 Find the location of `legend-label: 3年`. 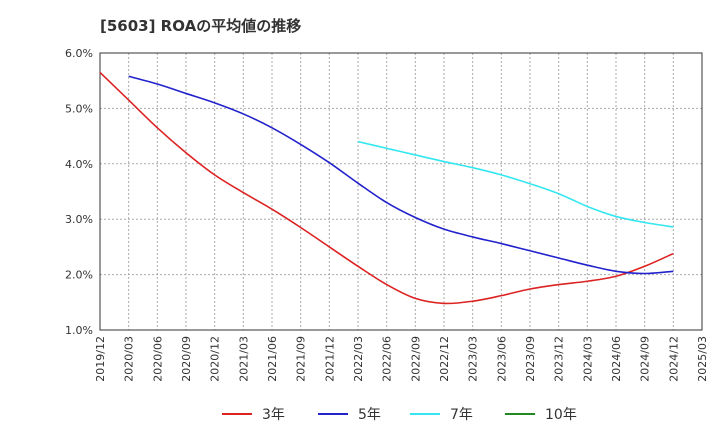

legend-label: 3年 is located at coordinates (273, 415).